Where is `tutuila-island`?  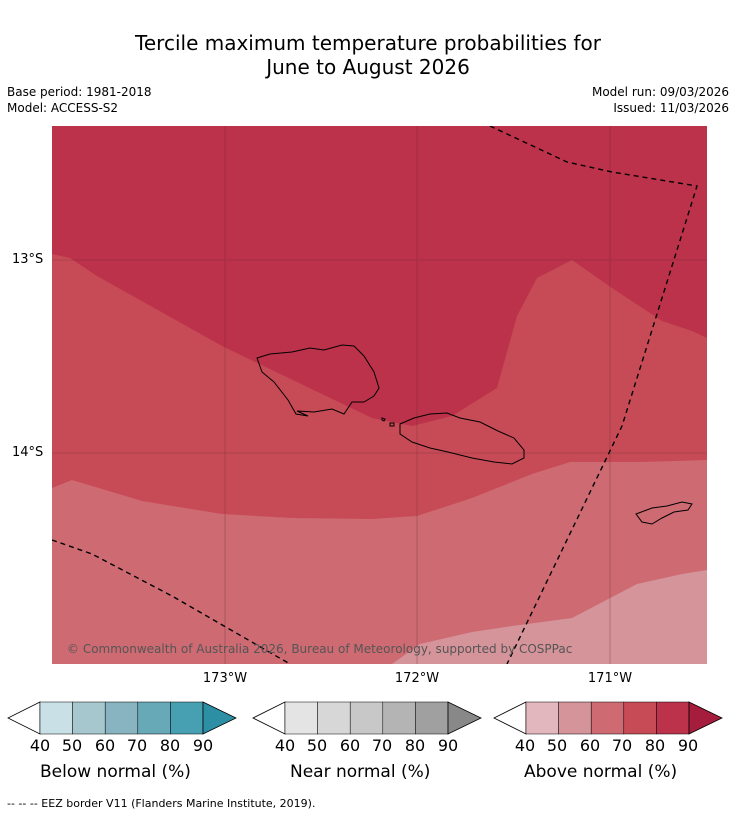 tutuila-island is located at coordinates (664, 513).